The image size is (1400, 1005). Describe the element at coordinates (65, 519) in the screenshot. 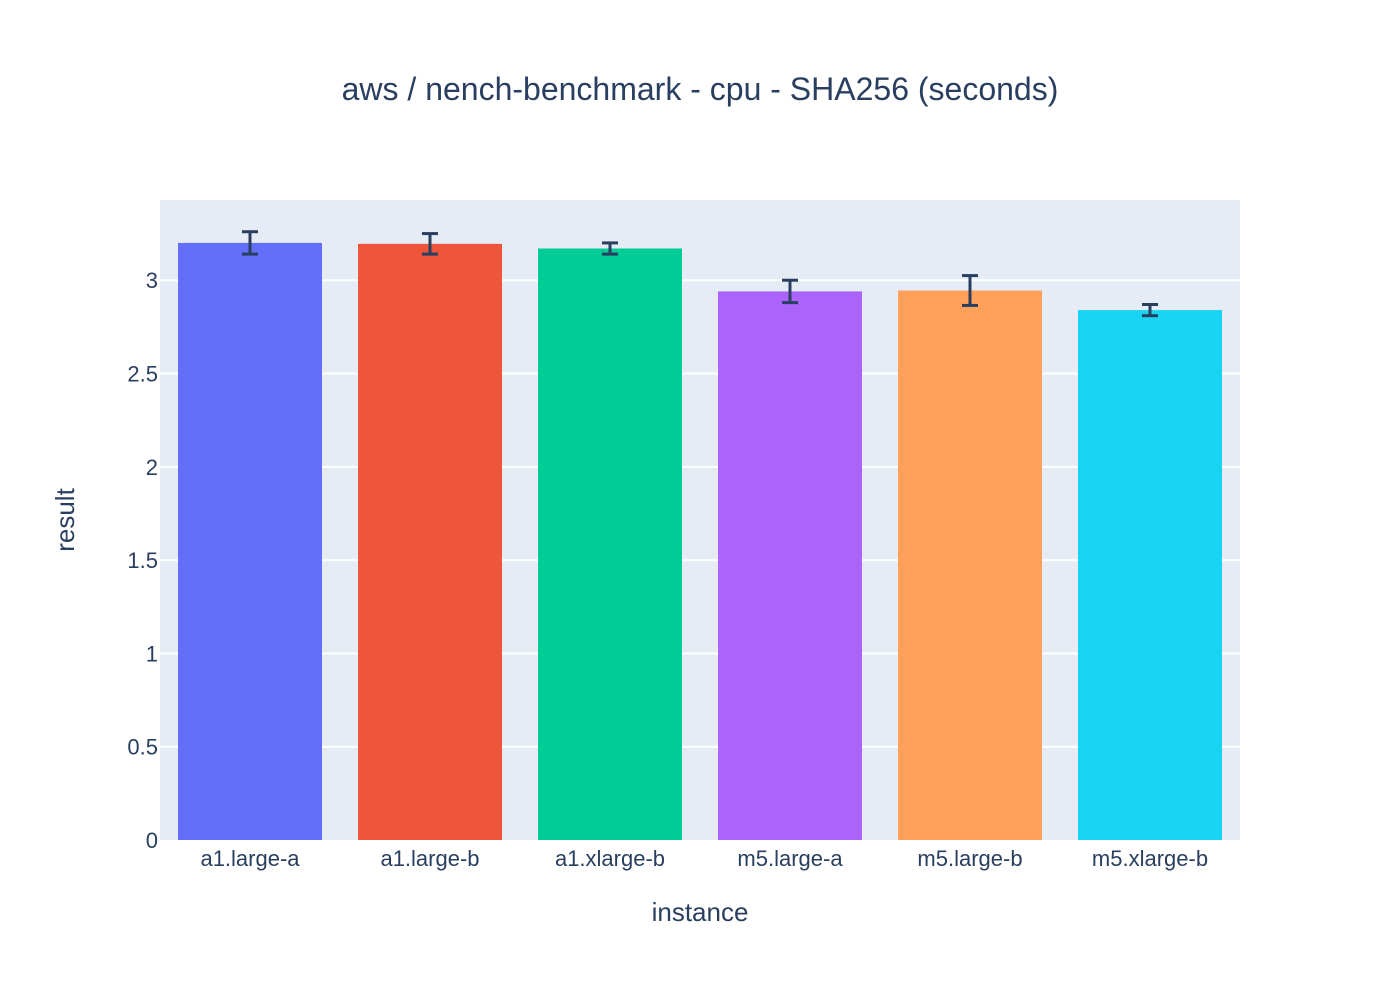

I see `y-axis-title: result` at that location.